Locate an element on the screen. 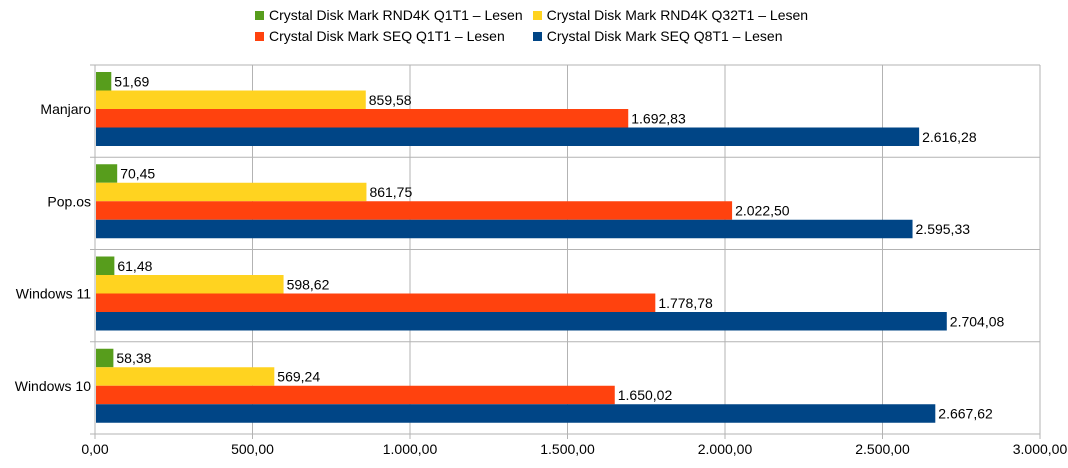 The height and width of the screenshot is (468, 1068). x-tick-label: 1.500,00 is located at coordinates (567, 449).